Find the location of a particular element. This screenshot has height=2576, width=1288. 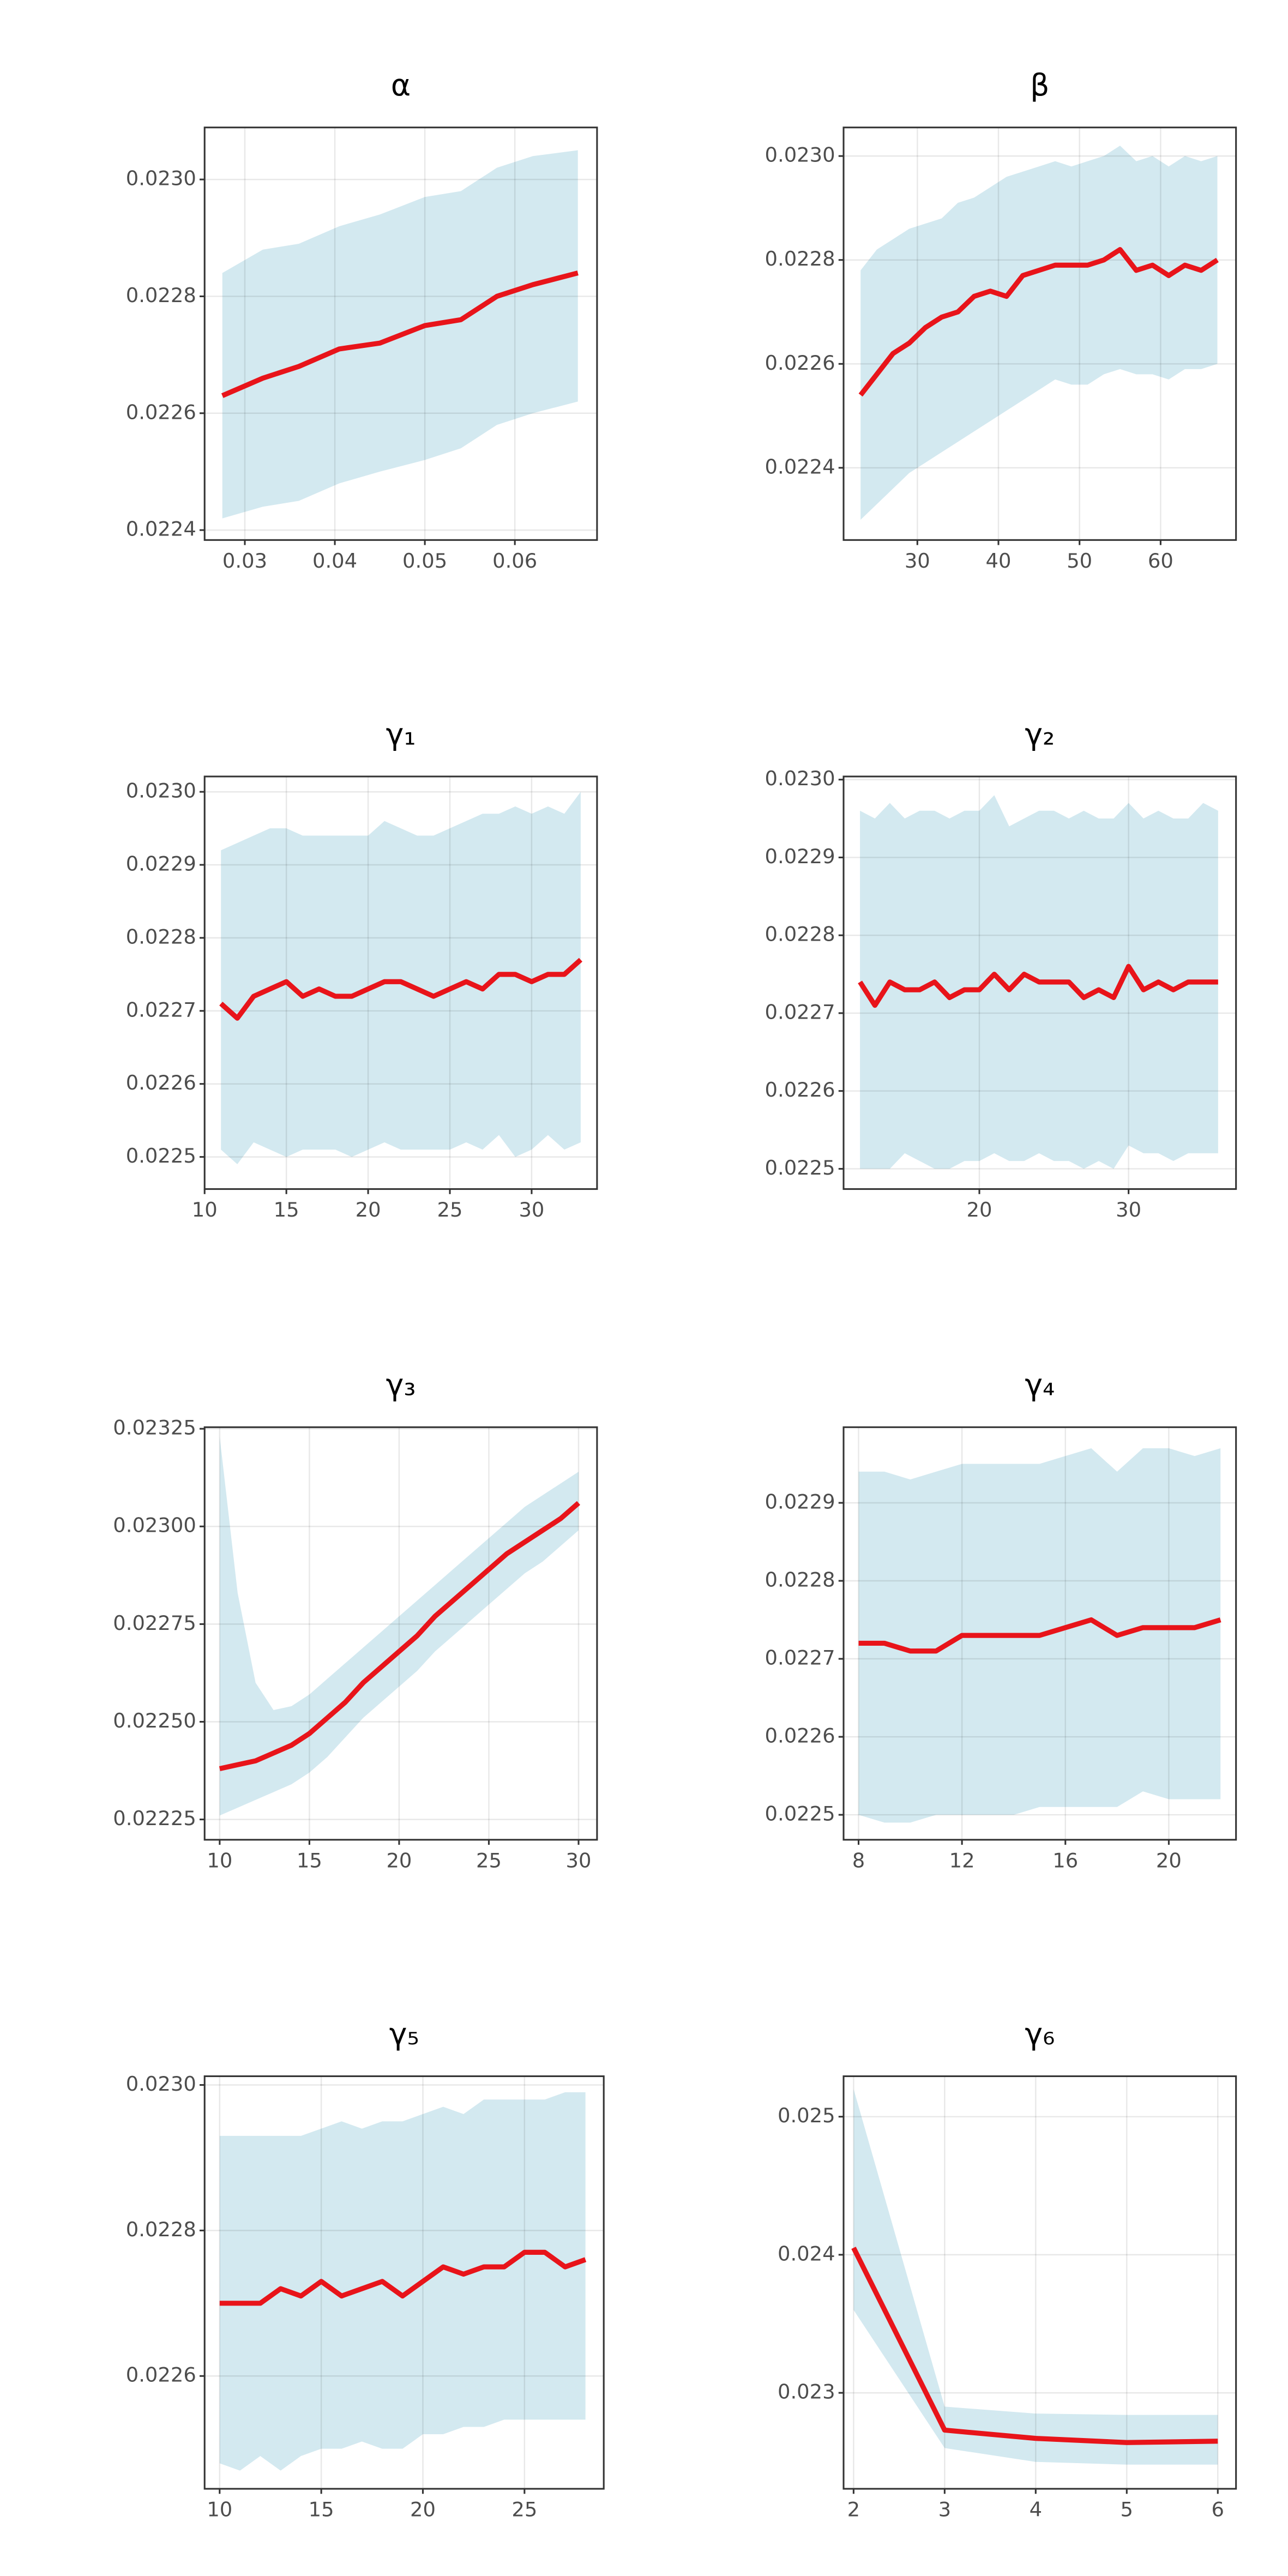

x-tick-label: 6 is located at coordinates (1218, 2509).